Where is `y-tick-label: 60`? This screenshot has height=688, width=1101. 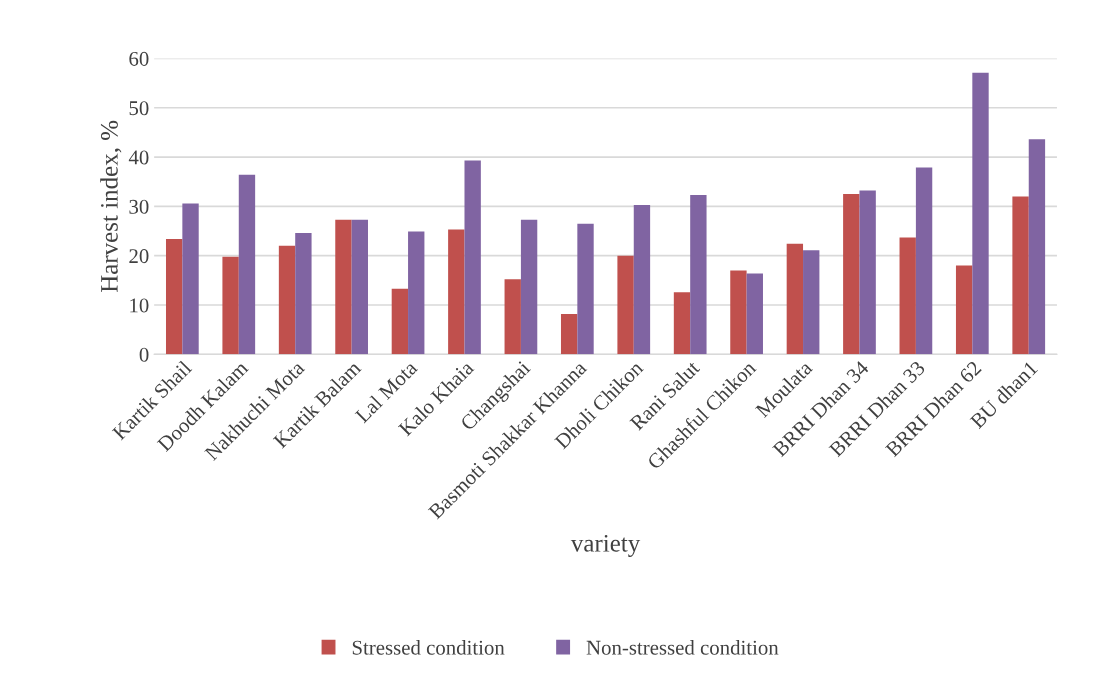 y-tick-label: 60 is located at coordinates (139, 58).